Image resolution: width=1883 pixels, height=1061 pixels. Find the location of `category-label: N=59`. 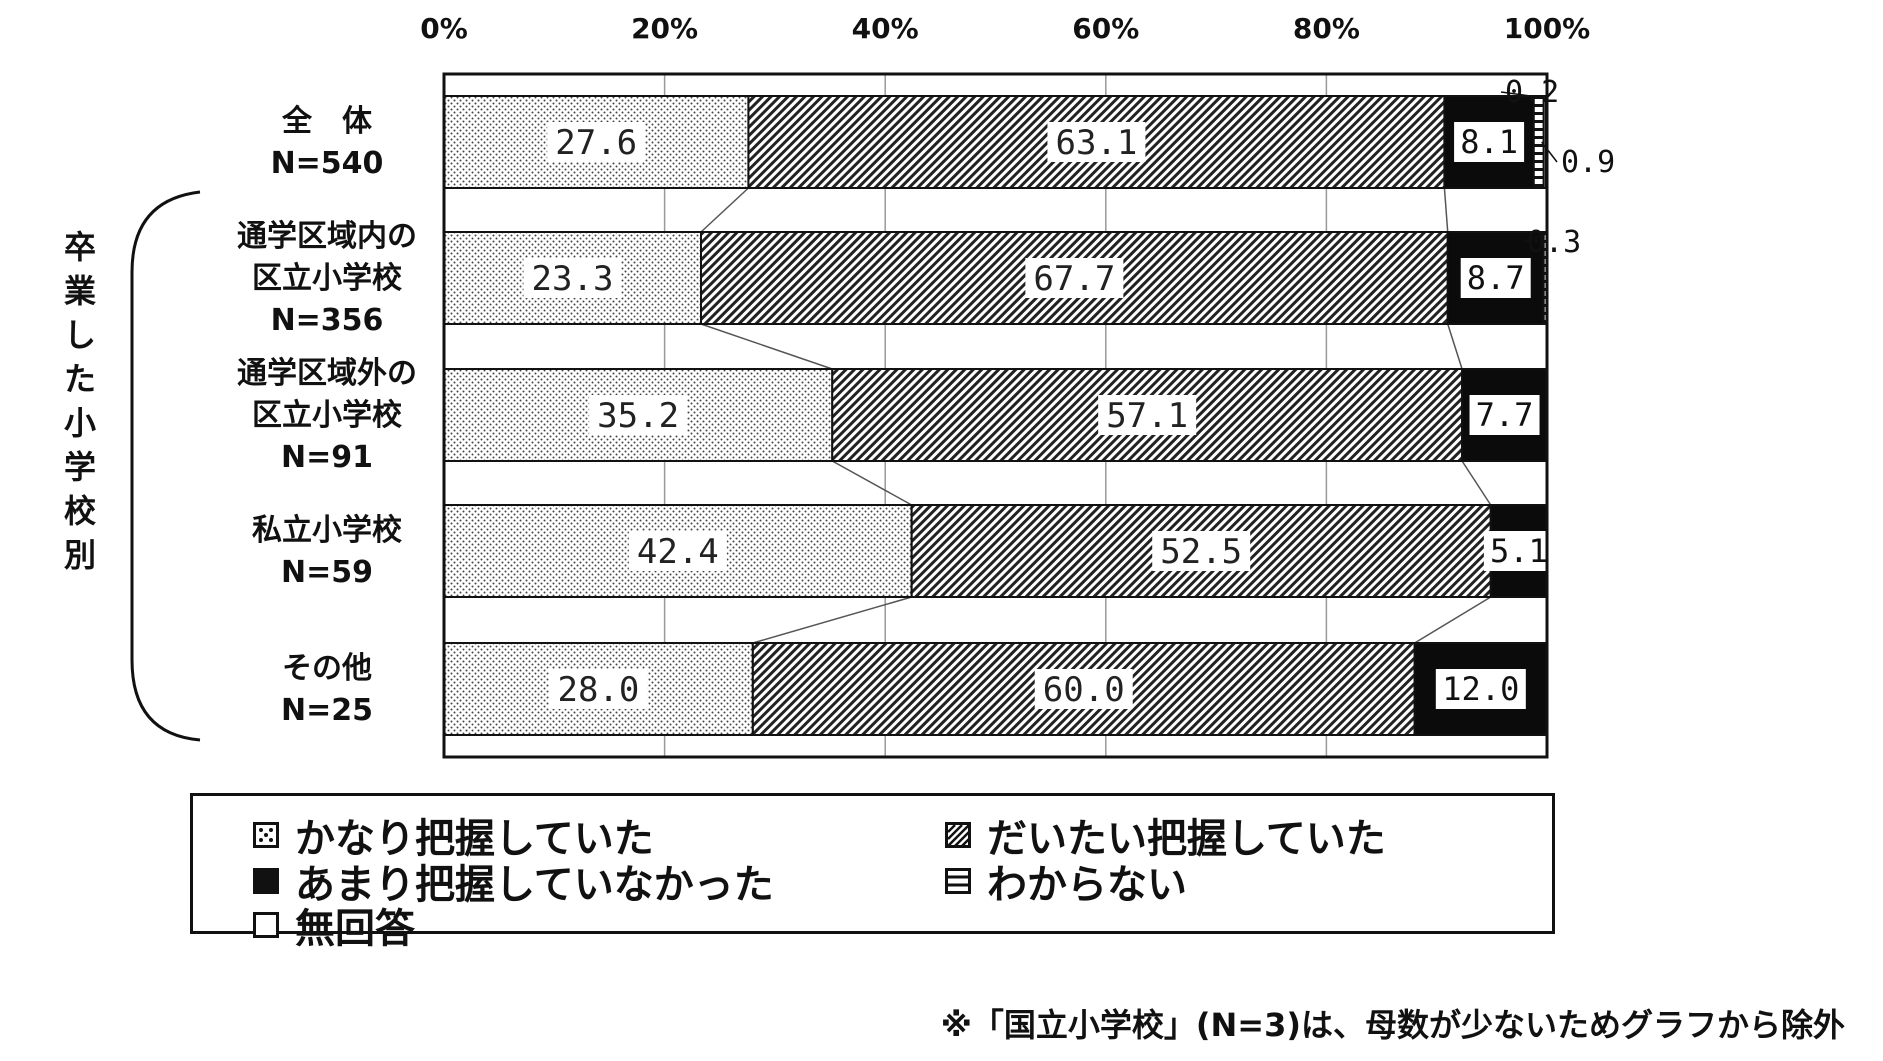

category-label: N=59 is located at coordinates (327, 572).